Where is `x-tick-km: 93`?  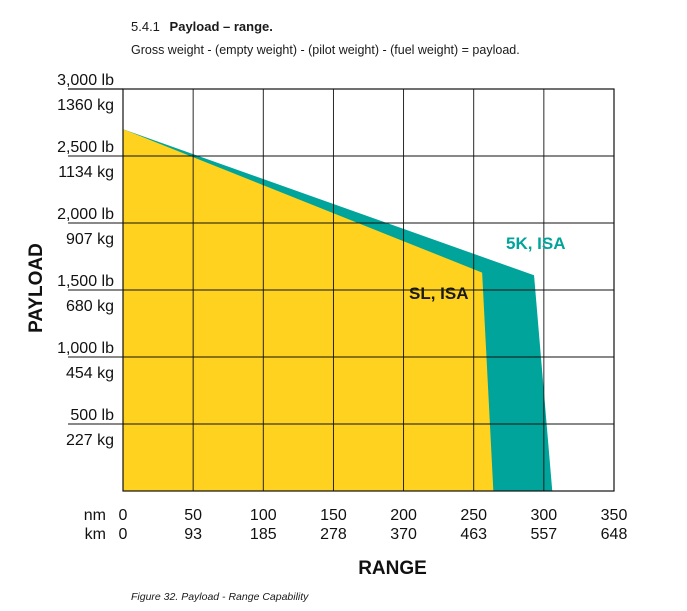 x-tick-km: 93 is located at coordinates (193, 534).